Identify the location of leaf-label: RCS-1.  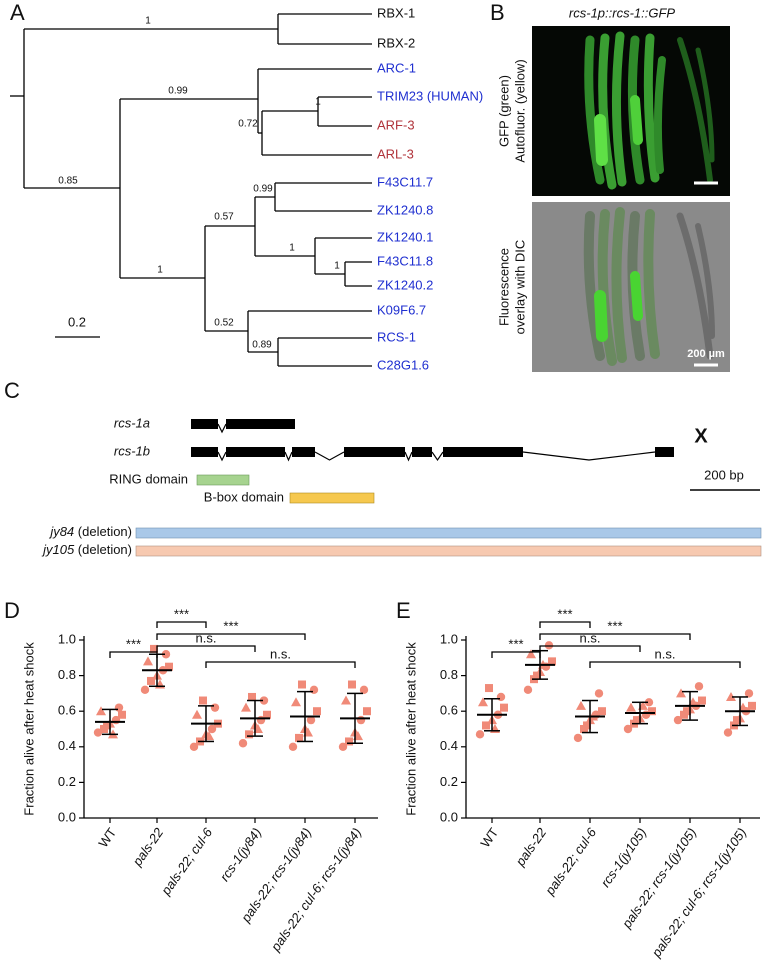
(396, 336).